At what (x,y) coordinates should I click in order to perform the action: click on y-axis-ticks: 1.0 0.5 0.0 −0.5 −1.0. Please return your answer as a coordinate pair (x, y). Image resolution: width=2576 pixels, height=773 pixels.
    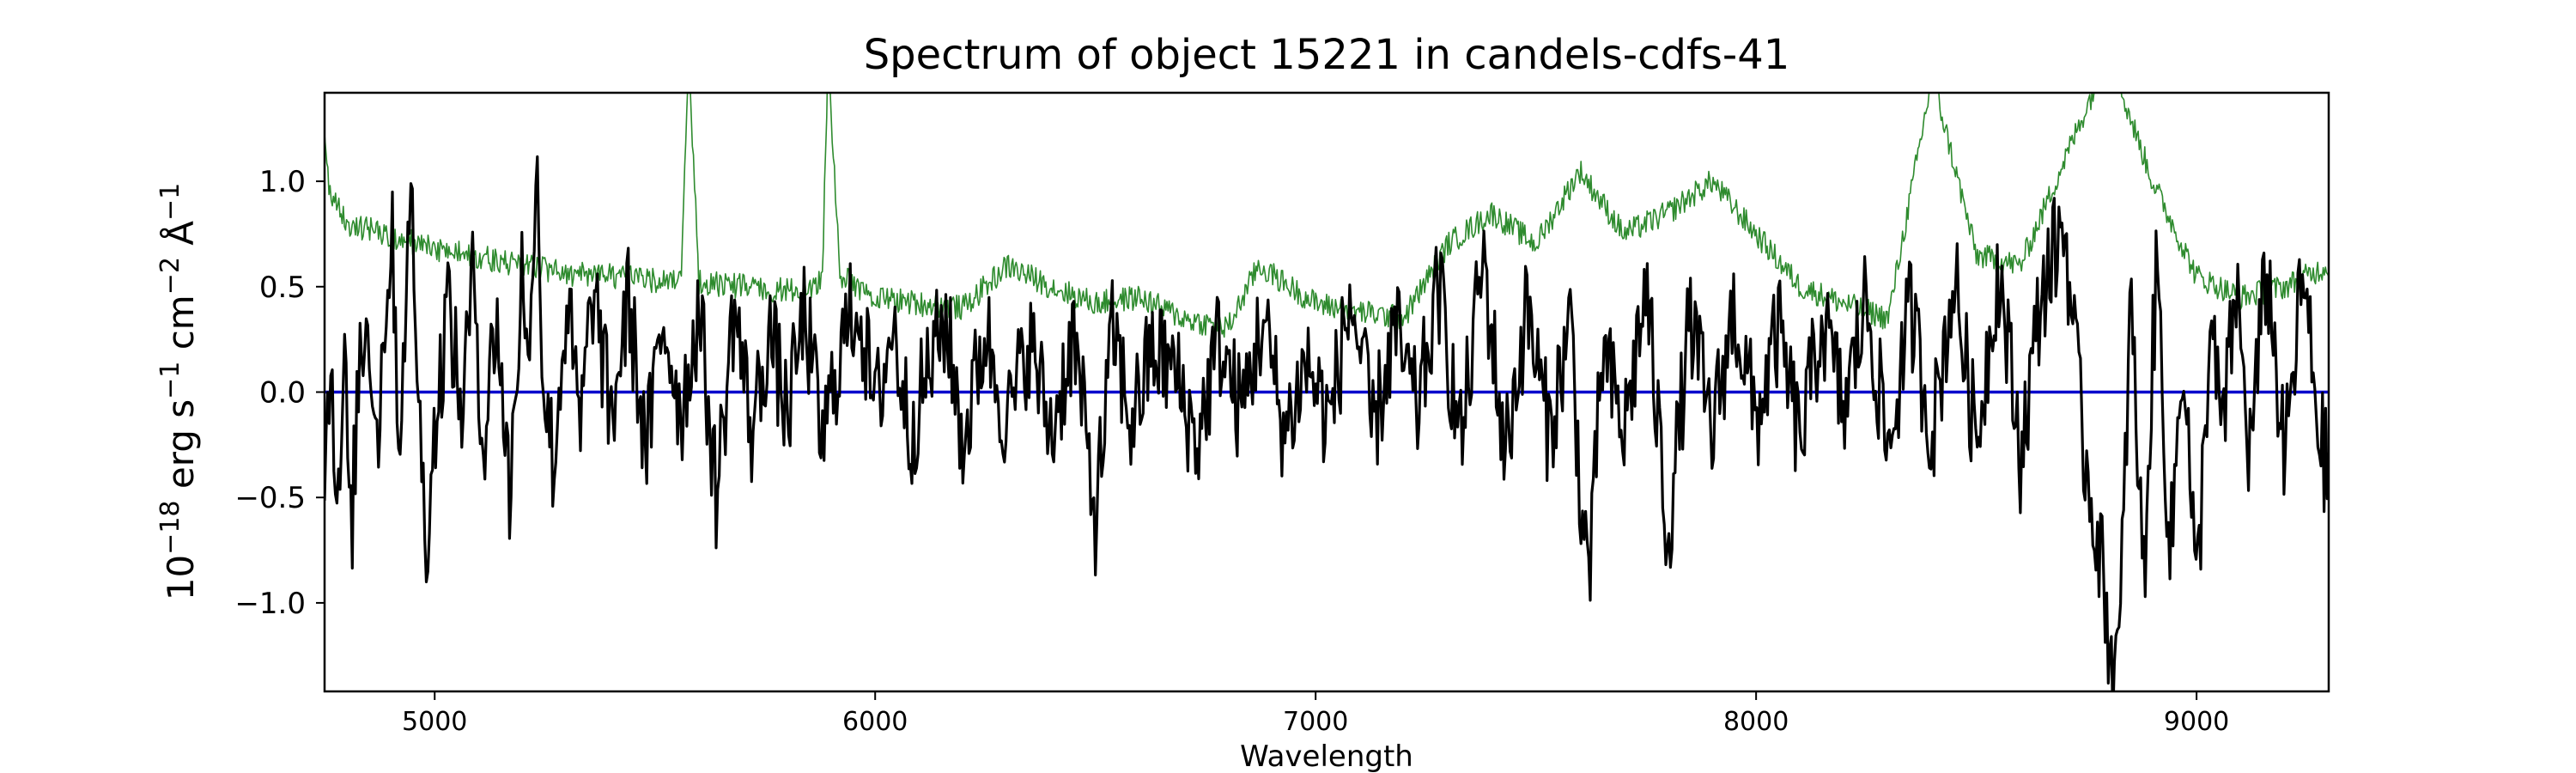
    Looking at the image, I should click on (280, 393).